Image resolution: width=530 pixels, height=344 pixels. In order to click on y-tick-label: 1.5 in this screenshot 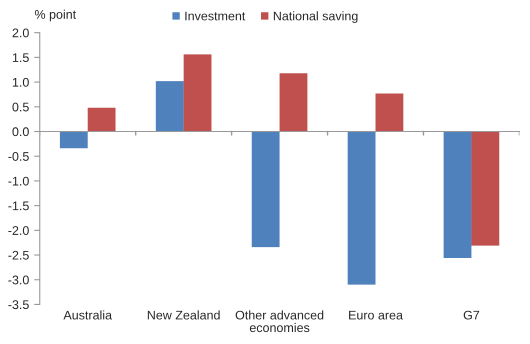, I will do `click(20, 57)`.